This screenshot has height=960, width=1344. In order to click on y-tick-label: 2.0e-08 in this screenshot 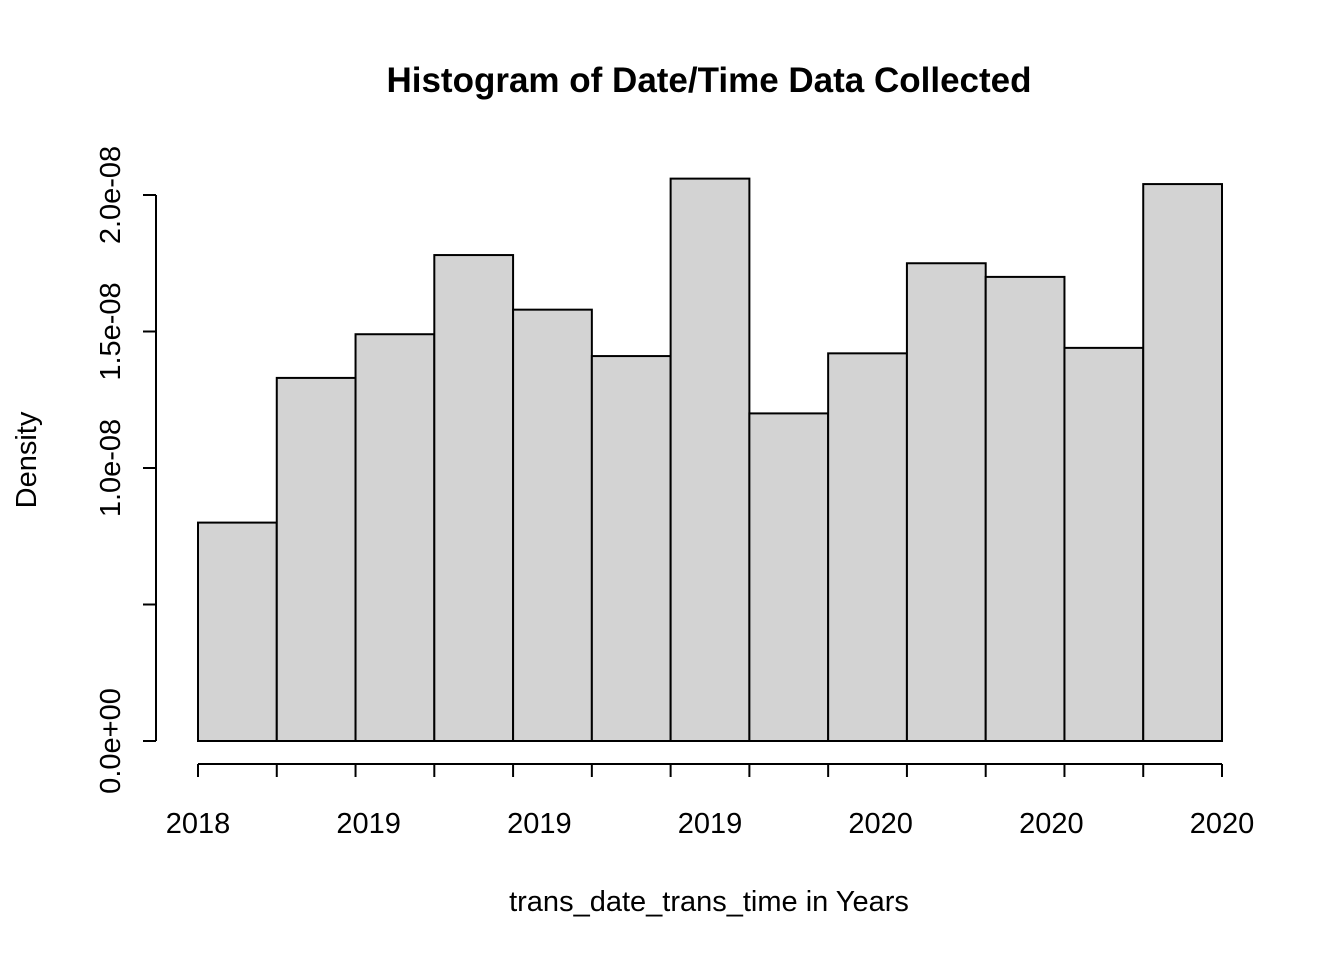, I will do `click(111, 195)`.